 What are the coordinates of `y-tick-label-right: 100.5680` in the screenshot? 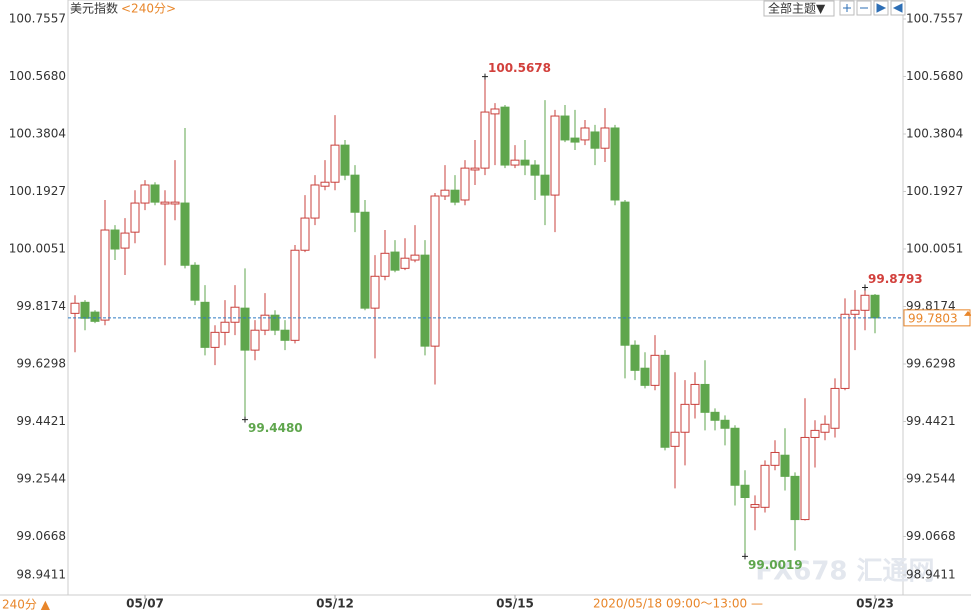 It's located at (934, 76).